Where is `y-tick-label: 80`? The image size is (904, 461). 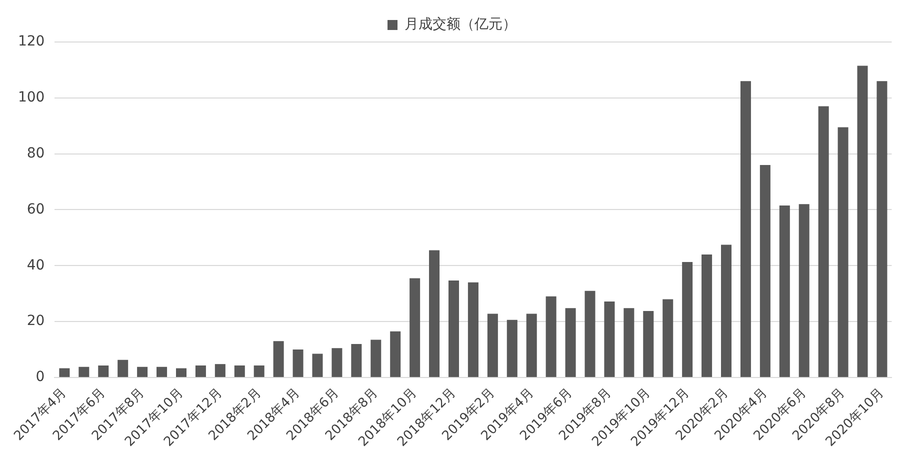 y-tick-label: 80 is located at coordinates (35, 153).